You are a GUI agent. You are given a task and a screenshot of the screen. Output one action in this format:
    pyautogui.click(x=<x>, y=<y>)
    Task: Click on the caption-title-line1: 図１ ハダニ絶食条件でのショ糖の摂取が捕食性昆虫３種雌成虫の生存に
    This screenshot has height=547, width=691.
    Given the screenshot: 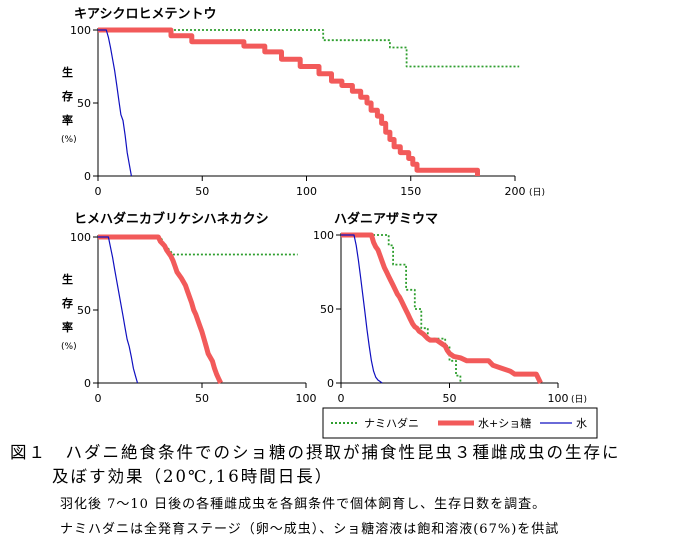 What is the action you would take?
    pyautogui.click(x=315, y=452)
    